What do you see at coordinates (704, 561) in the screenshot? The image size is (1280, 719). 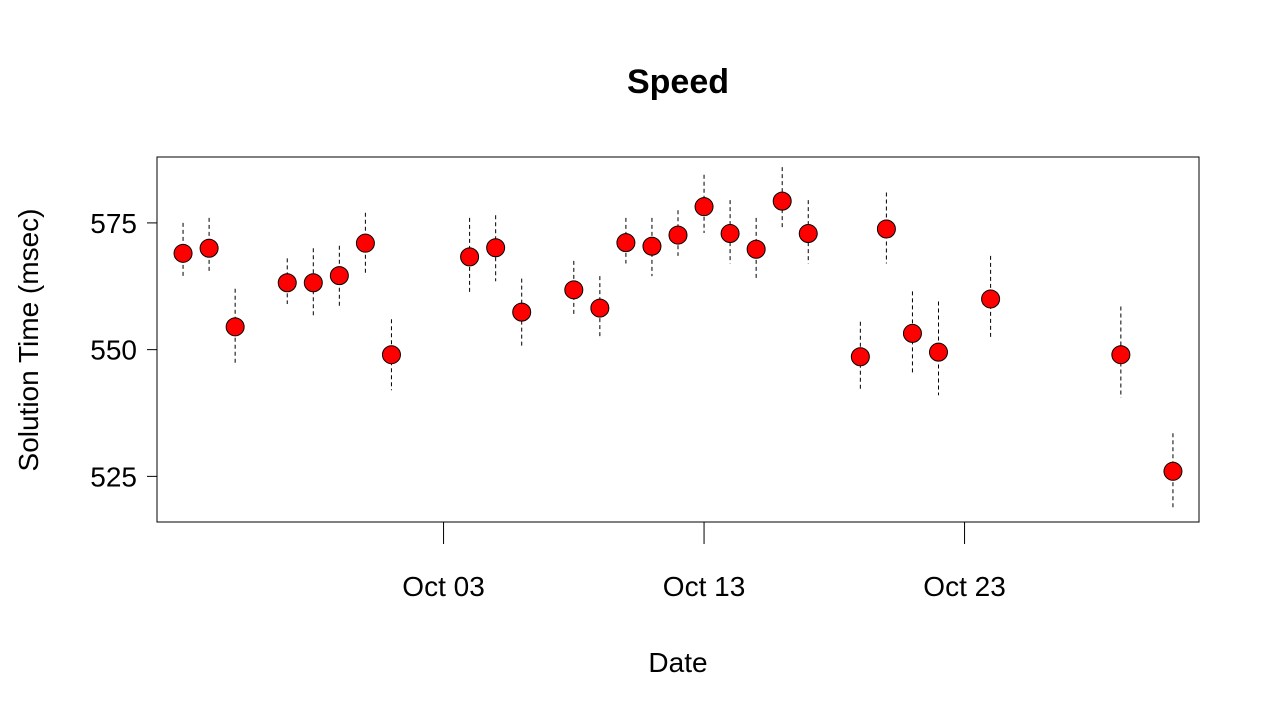 I see `x-axis: Oct 03 Oct 13 Oct 23` at bounding box center [704, 561].